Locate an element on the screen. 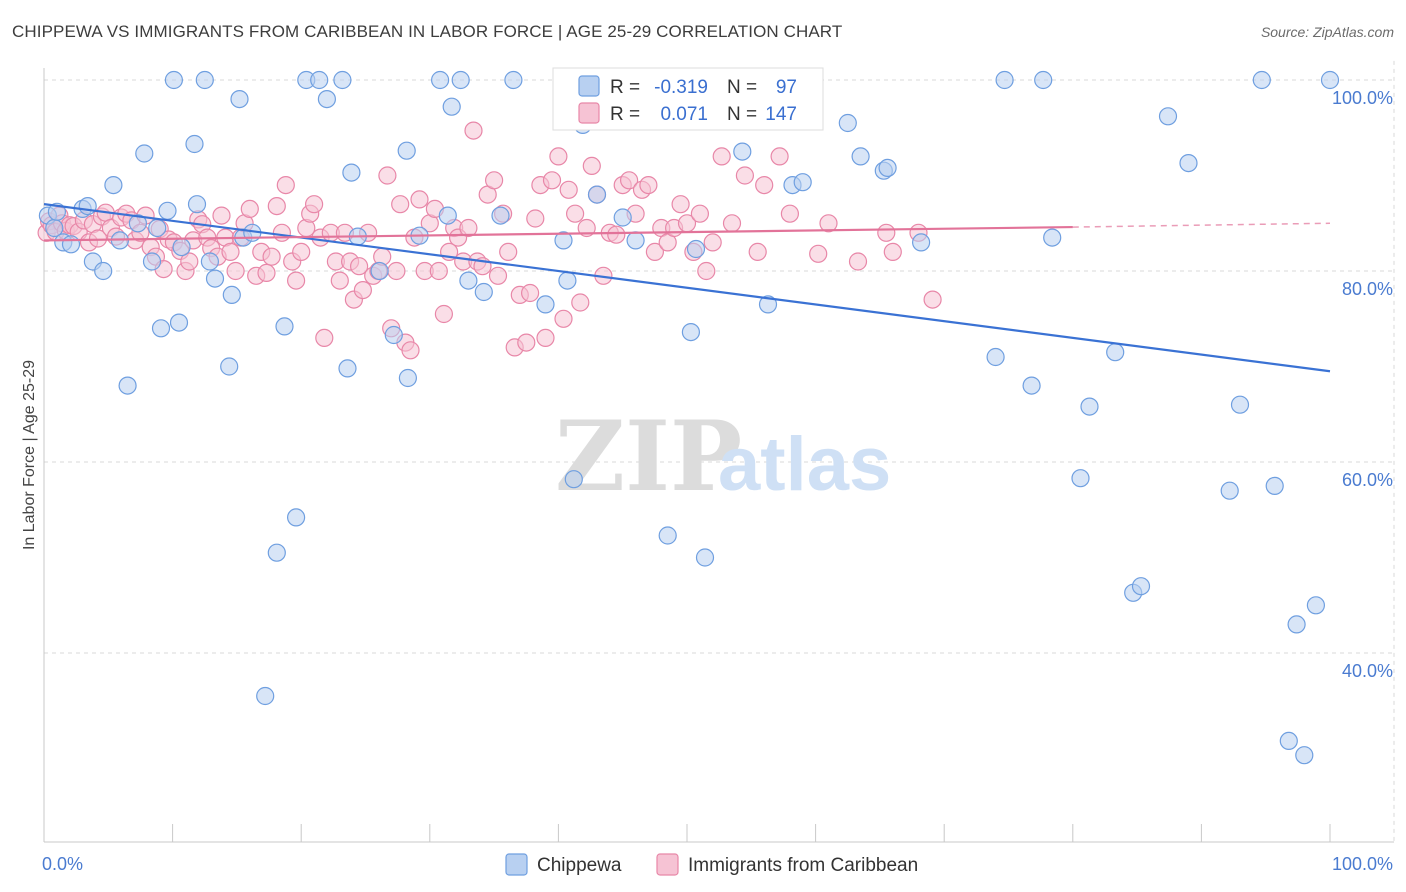 The height and width of the screenshot is (892, 1406). legend-r-label-chippewa: R = is located at coordinates (625, 87).